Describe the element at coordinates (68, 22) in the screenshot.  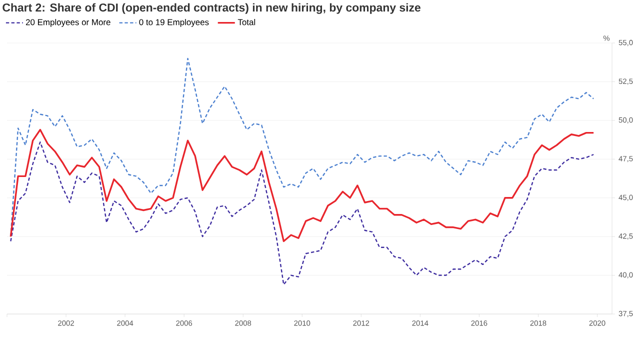
I see `legend-label: 20 Employees or More` at that location.